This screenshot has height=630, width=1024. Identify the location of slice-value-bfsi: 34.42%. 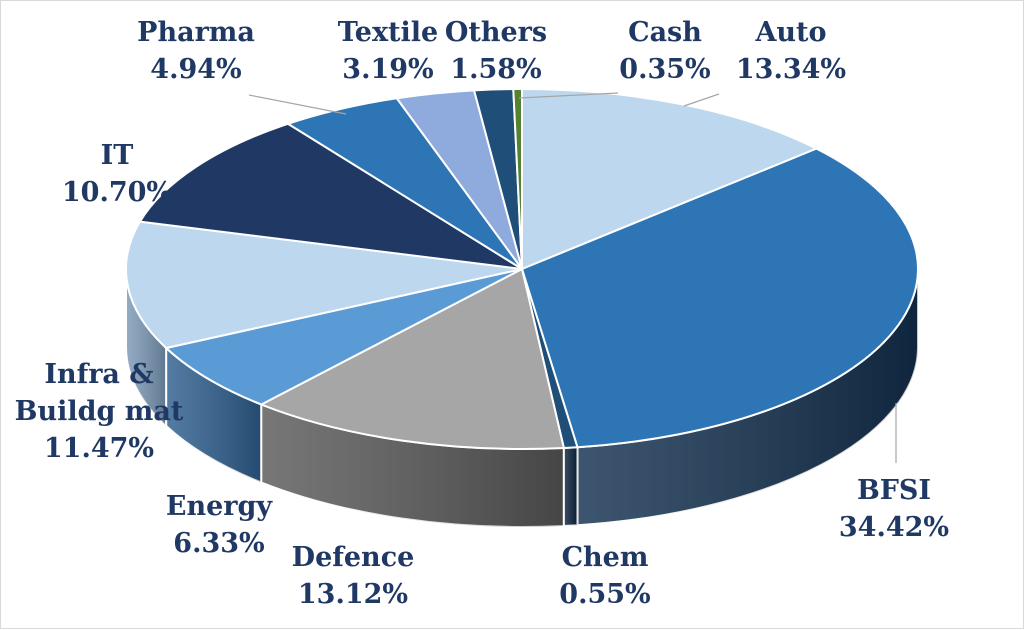
(894, 527).